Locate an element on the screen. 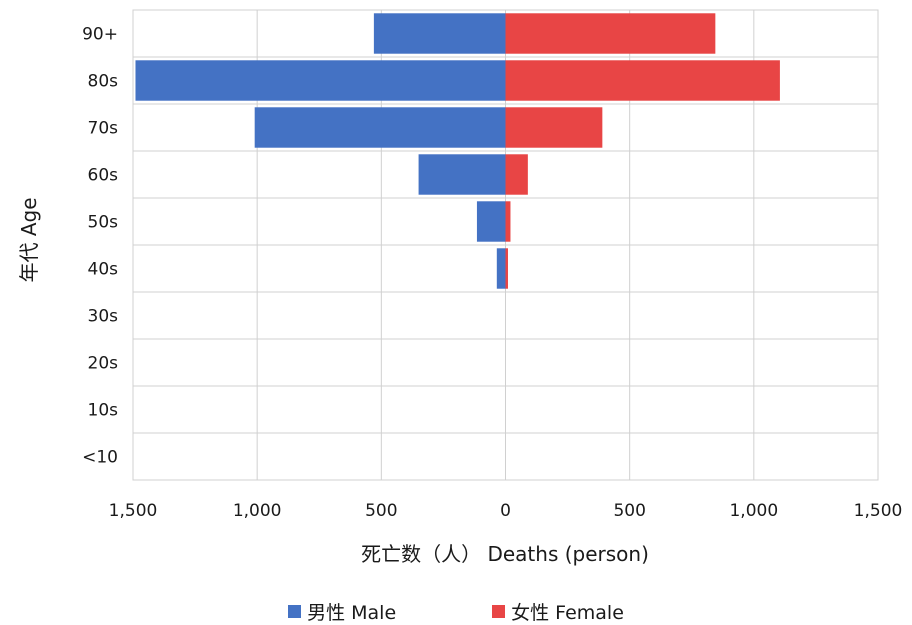 The image size is (912, 625). bar-female-50s is located at coordinates (508, 221).